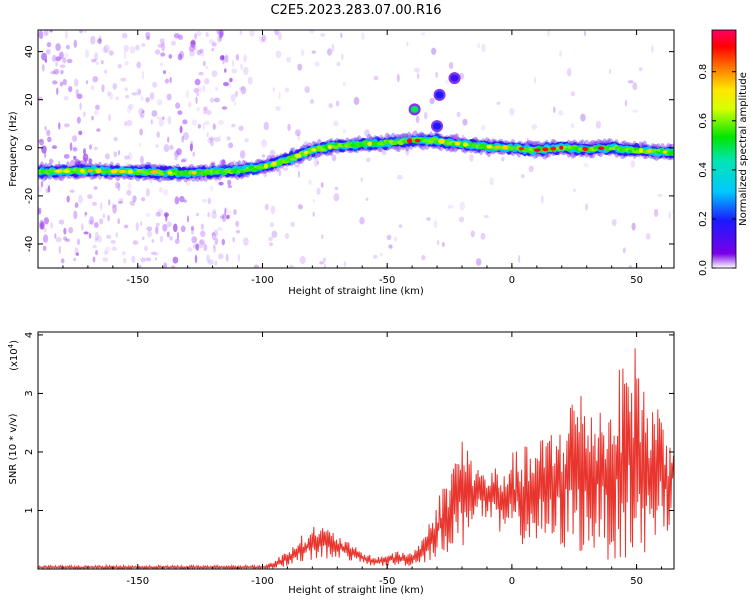  Describe the element at coordinates (29, 393) in the screenshot. I see `y-tick-label: 3` at that location.